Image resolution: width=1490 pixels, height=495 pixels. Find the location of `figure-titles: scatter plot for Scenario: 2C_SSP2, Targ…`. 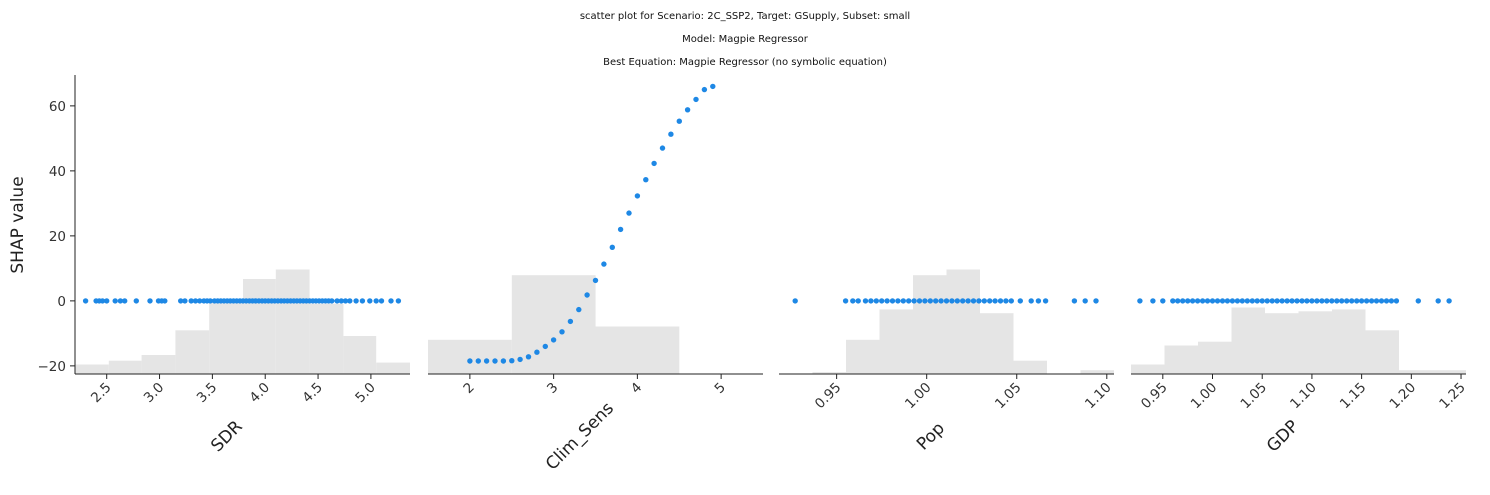

figure-titles: scatter plot for Scenario: 2C_SSP2, Targ… is located at coordinates (745, 39).